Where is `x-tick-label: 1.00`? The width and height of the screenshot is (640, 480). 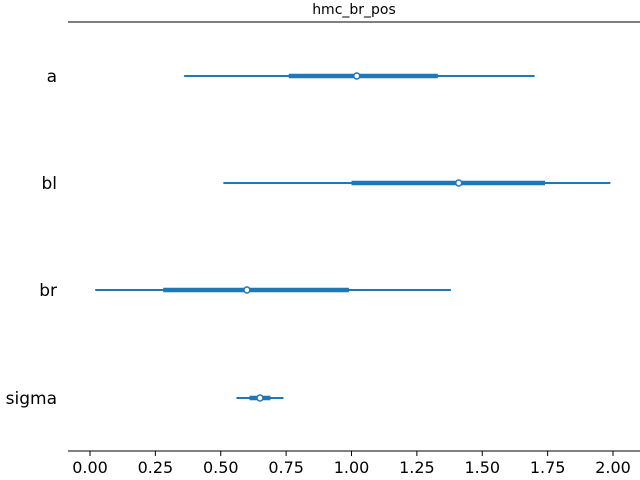
x-tick-label: 1.00 is located at coordinates (352, 467).